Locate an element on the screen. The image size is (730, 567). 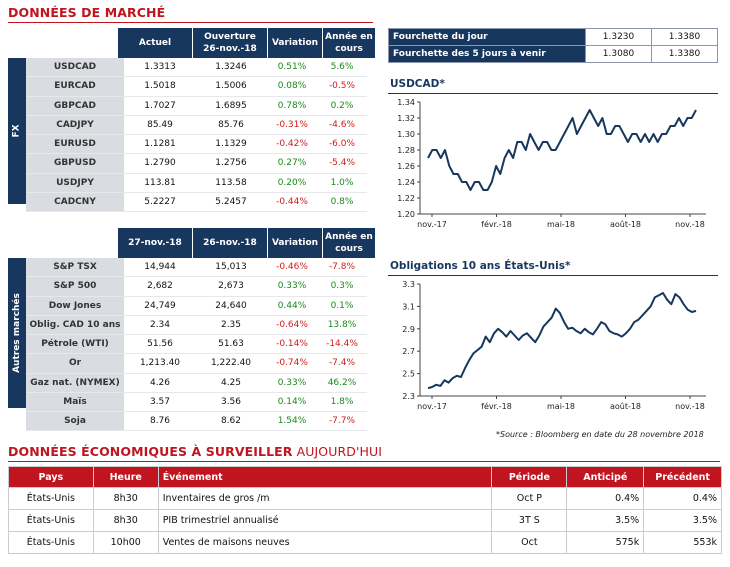
other-row-label: Gaz nat. (NYMEX) is located at coordinates (75, 383).